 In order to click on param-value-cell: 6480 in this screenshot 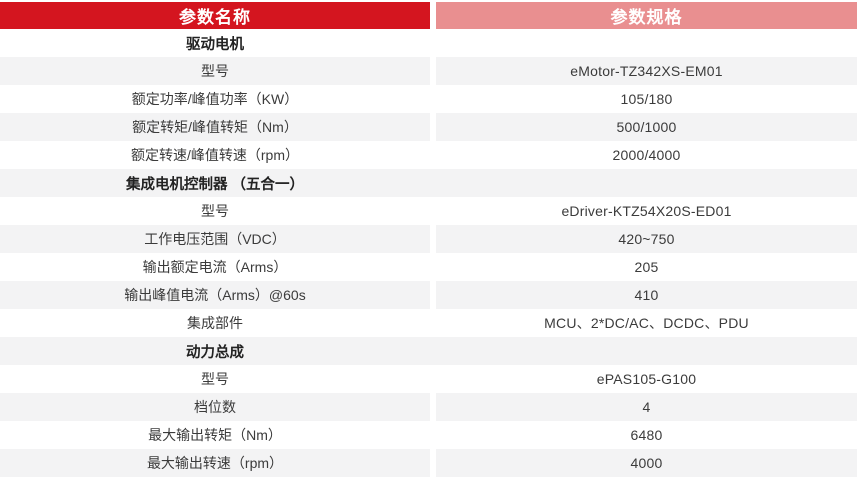, I will do `click(646, 435)`.